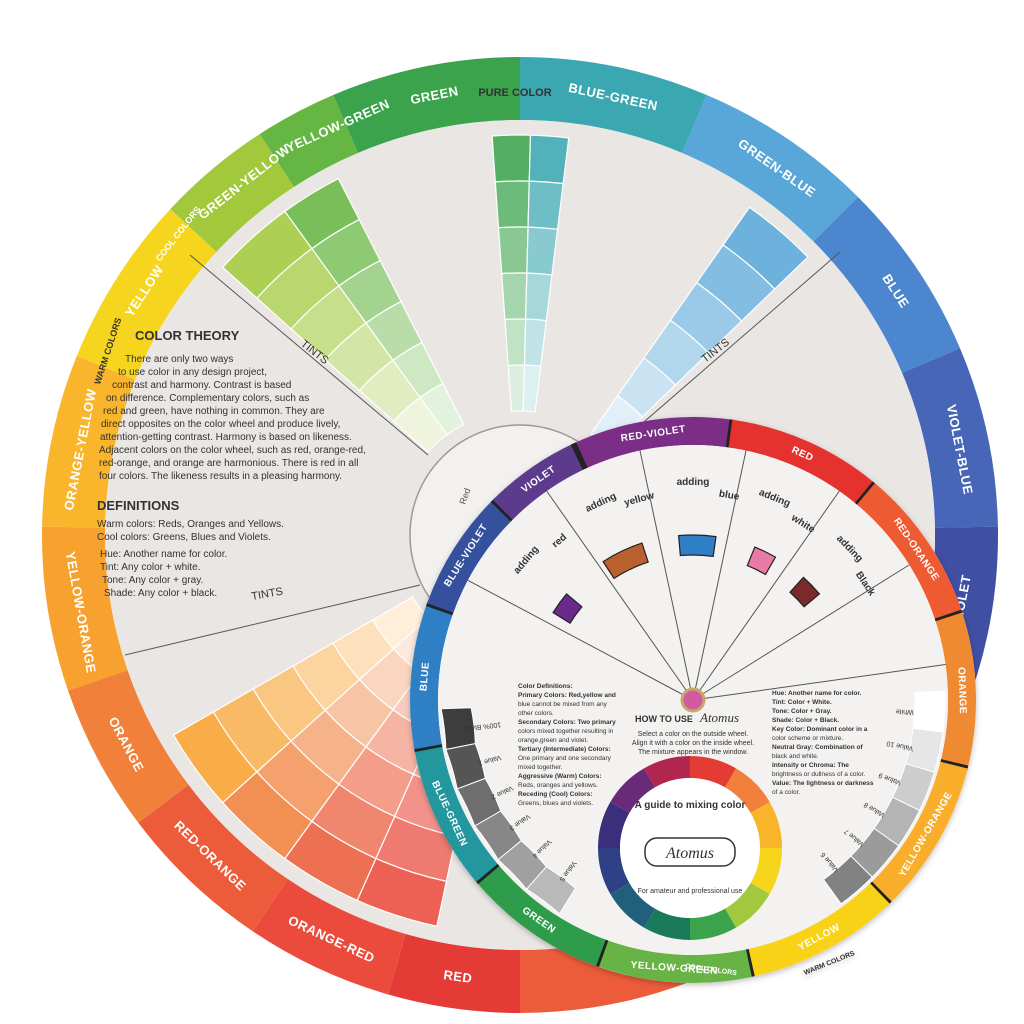 This screenshot has height=1024, width=1024. What do you see at coordinates (458, 976) in the screenshot?
I see `wheel-segment-label: RED` at bounding box center [458, 976].